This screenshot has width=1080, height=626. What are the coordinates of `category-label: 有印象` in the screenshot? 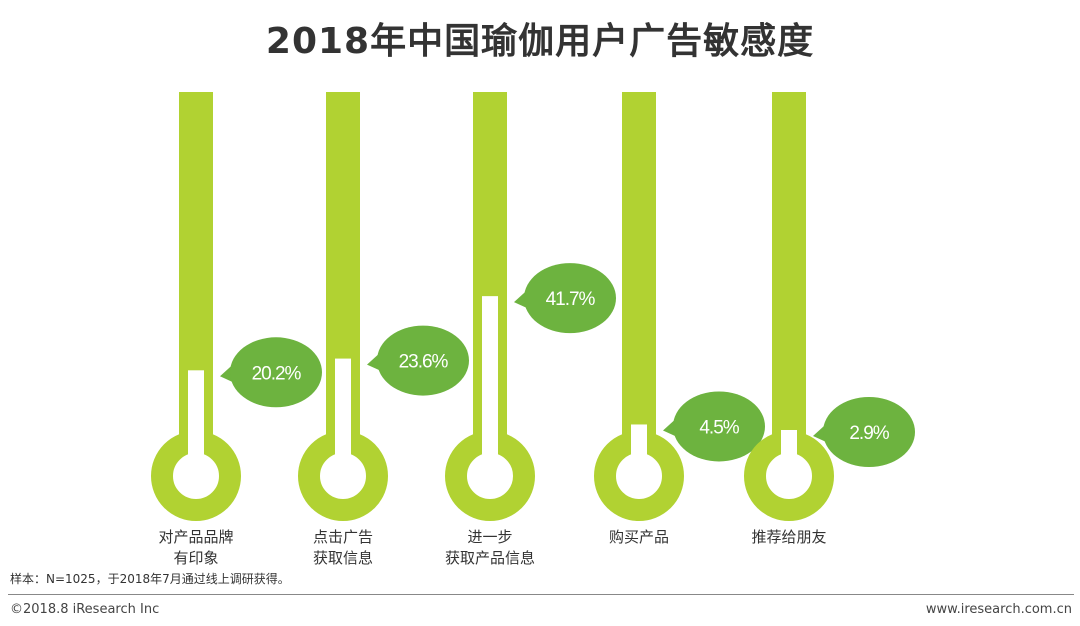 It's located at (195, 558).